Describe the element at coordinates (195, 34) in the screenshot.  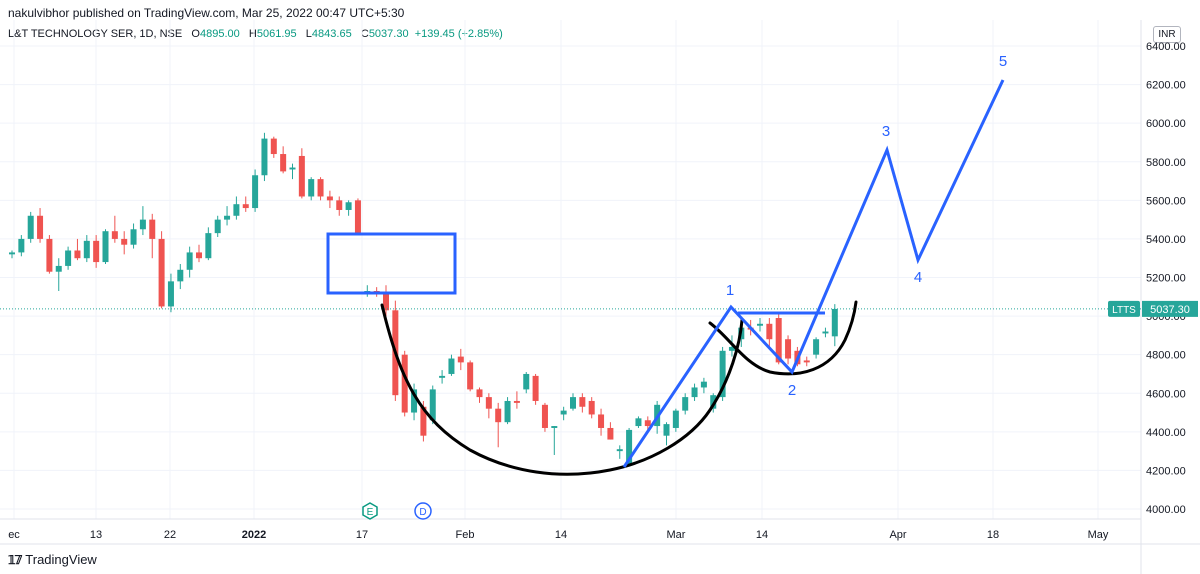
I see `open-label: O` at that location.